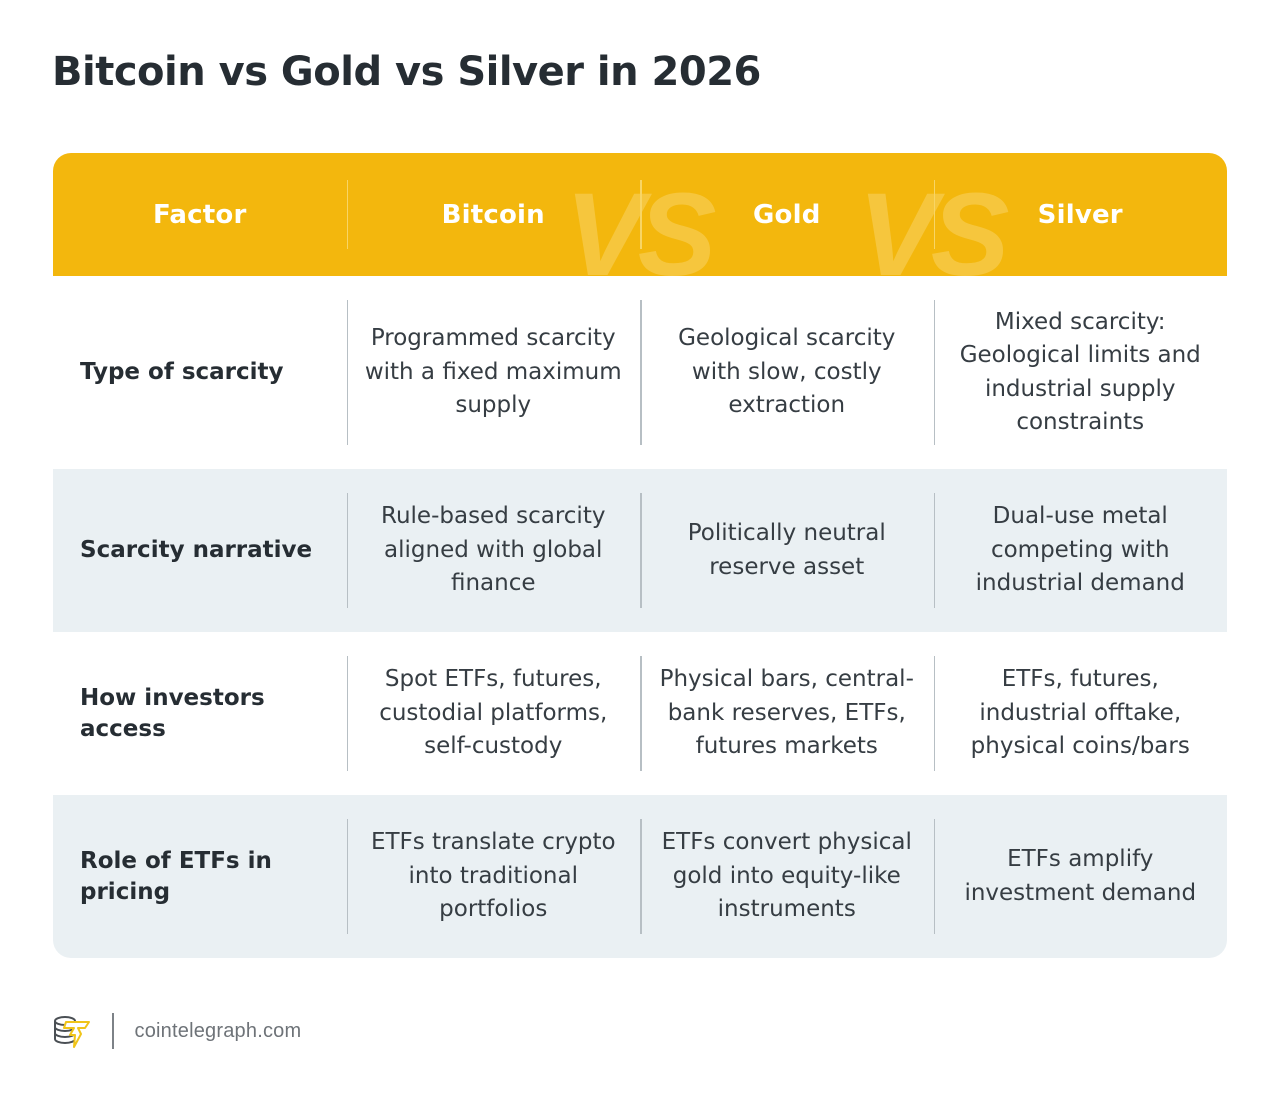 The image size is (1280, 1102). I want to click on cointelegraph-logo-icon, so click(72, 1032).